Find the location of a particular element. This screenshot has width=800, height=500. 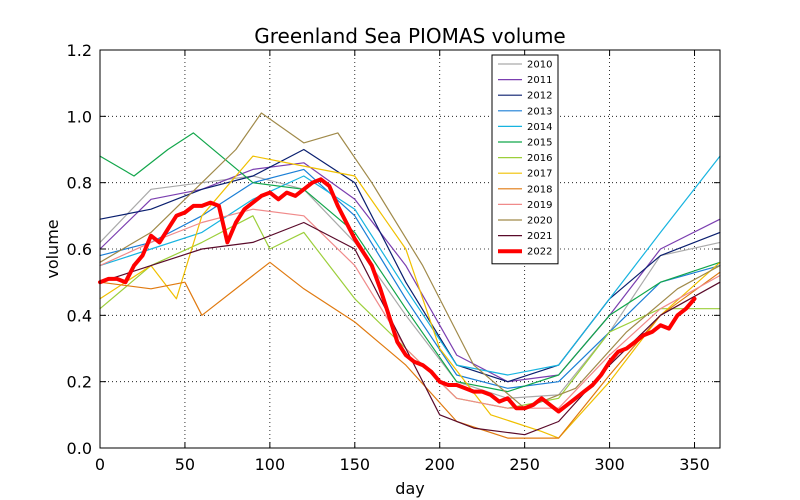

chart-title: Greenland Sea PIOMAS volume is located at coordinates (410, 36).